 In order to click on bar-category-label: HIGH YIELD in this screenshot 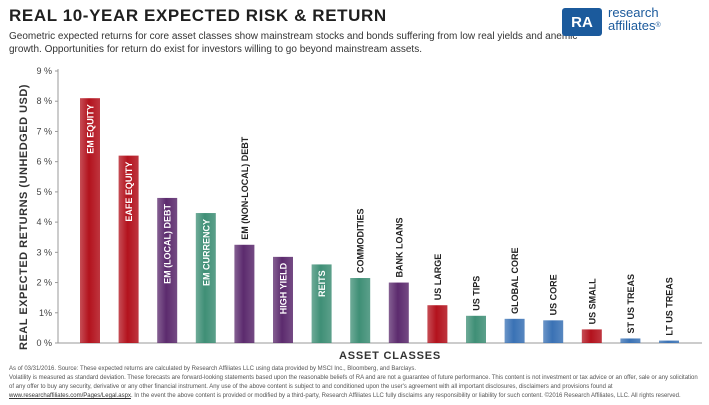, I will do `click(284, 288)`.